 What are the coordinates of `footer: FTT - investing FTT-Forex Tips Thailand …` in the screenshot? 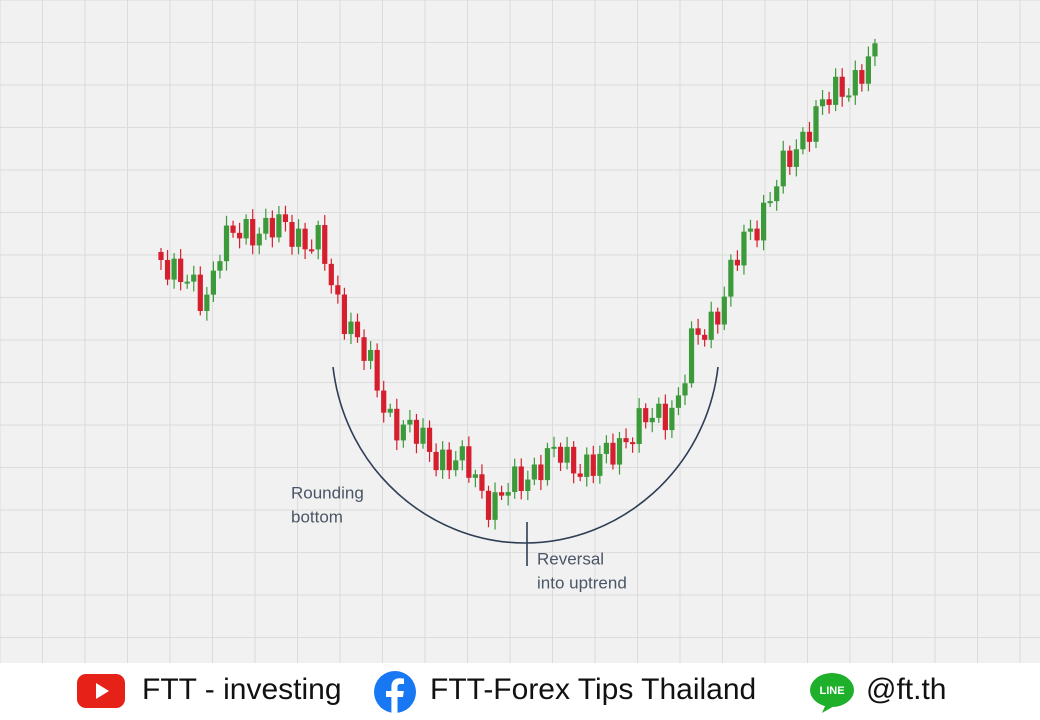 It's located at (520, 691).